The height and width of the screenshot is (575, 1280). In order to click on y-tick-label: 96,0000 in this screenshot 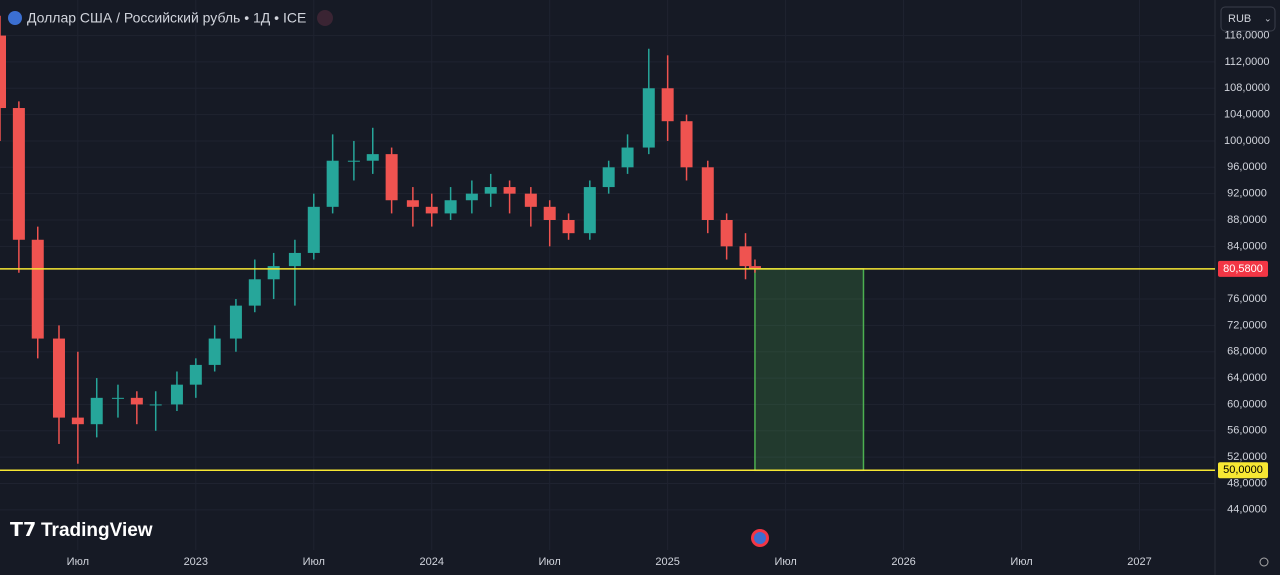, I will do `click(1247, 167)`.